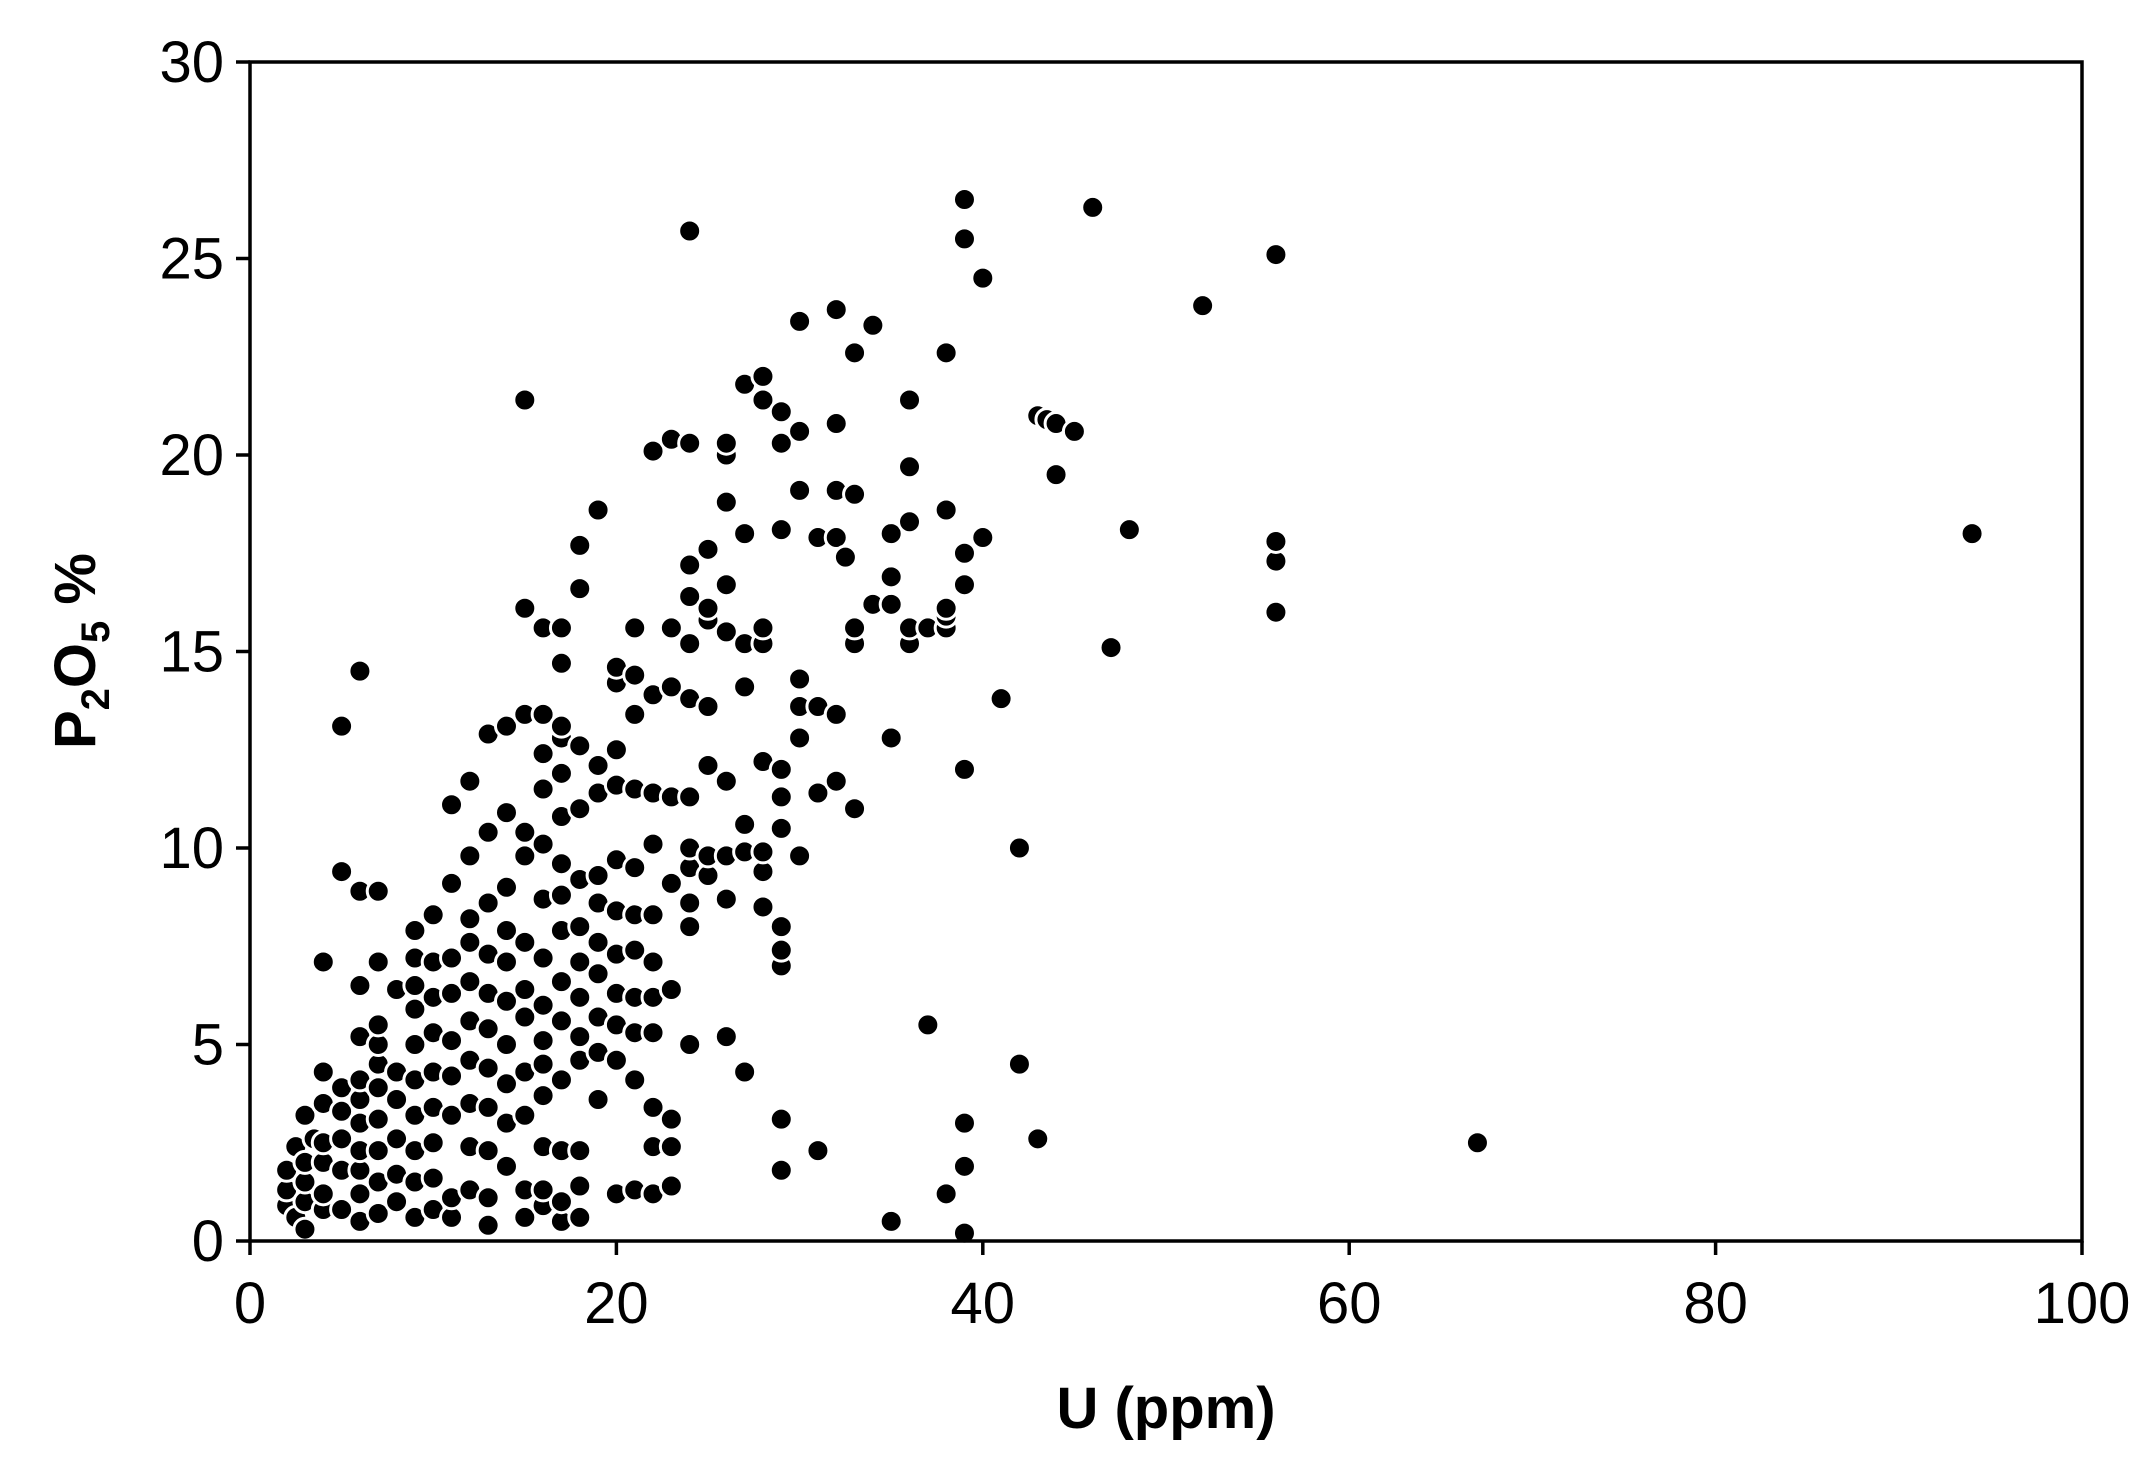  I want to click on x-tick-label: 100, so click(2082, 1303).